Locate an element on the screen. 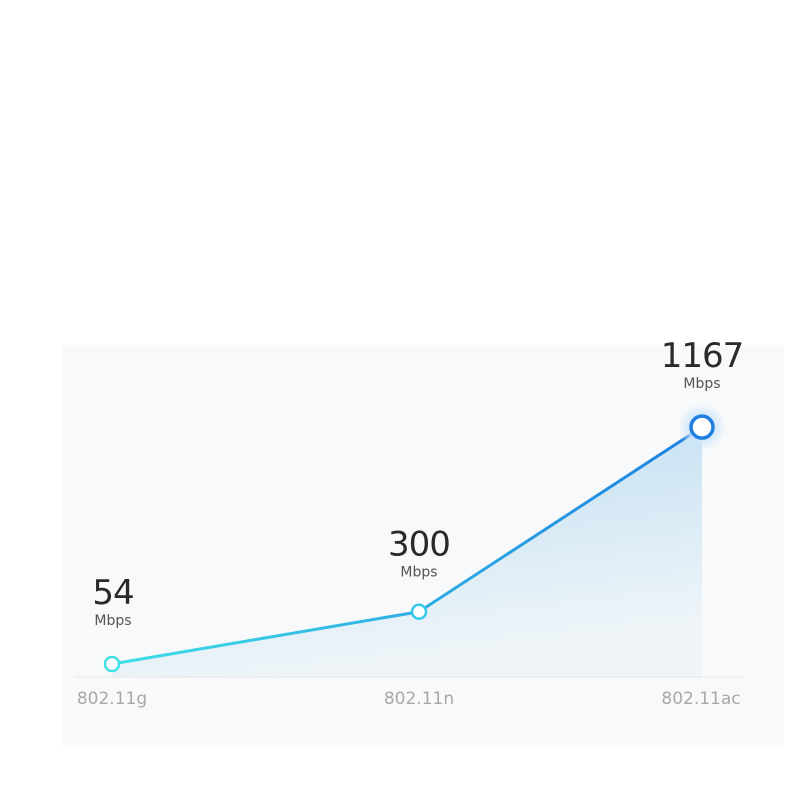 This screenshot has height=800, width=800. data-label-value: 1167 is located at coordinates (702, 356).